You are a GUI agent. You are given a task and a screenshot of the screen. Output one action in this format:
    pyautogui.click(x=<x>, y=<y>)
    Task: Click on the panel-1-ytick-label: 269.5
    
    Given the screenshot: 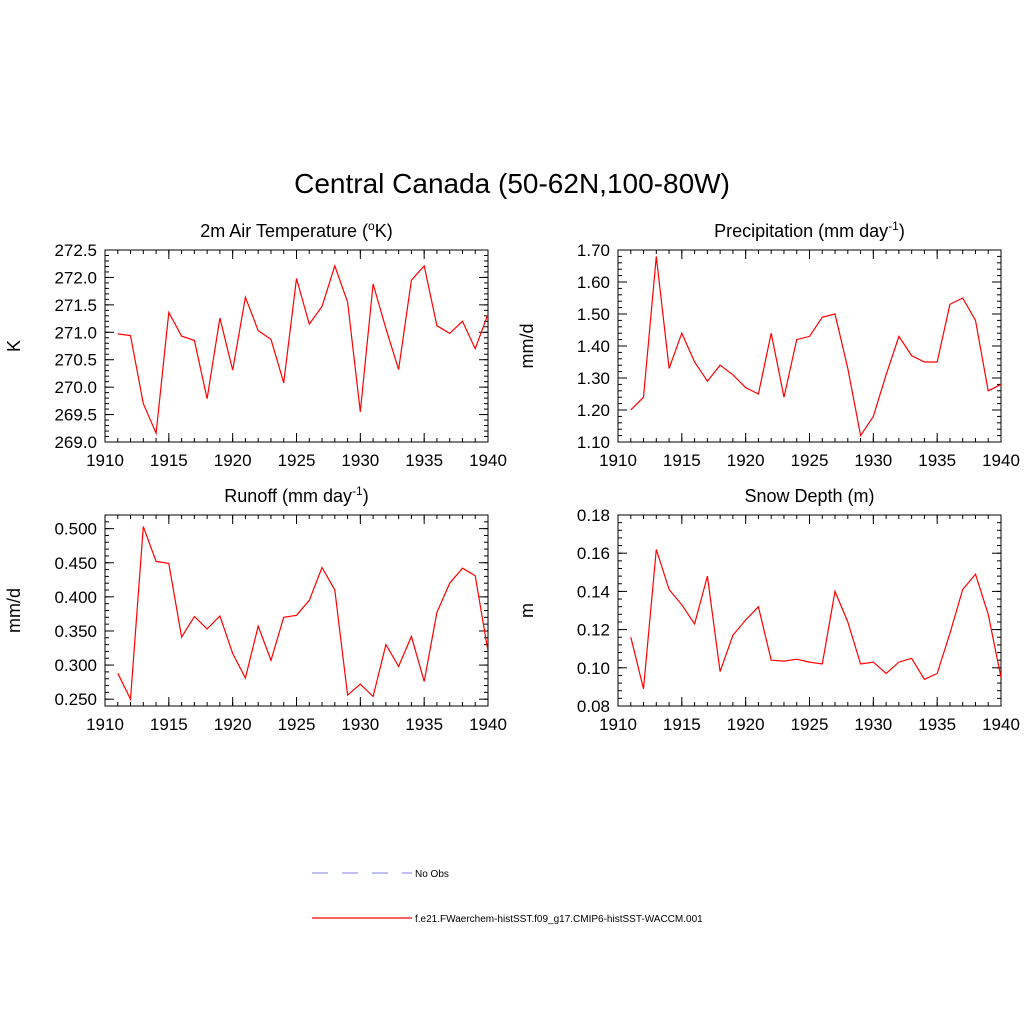 What is the action you would take?
    pyautogui.click(x=75, y=415)
    